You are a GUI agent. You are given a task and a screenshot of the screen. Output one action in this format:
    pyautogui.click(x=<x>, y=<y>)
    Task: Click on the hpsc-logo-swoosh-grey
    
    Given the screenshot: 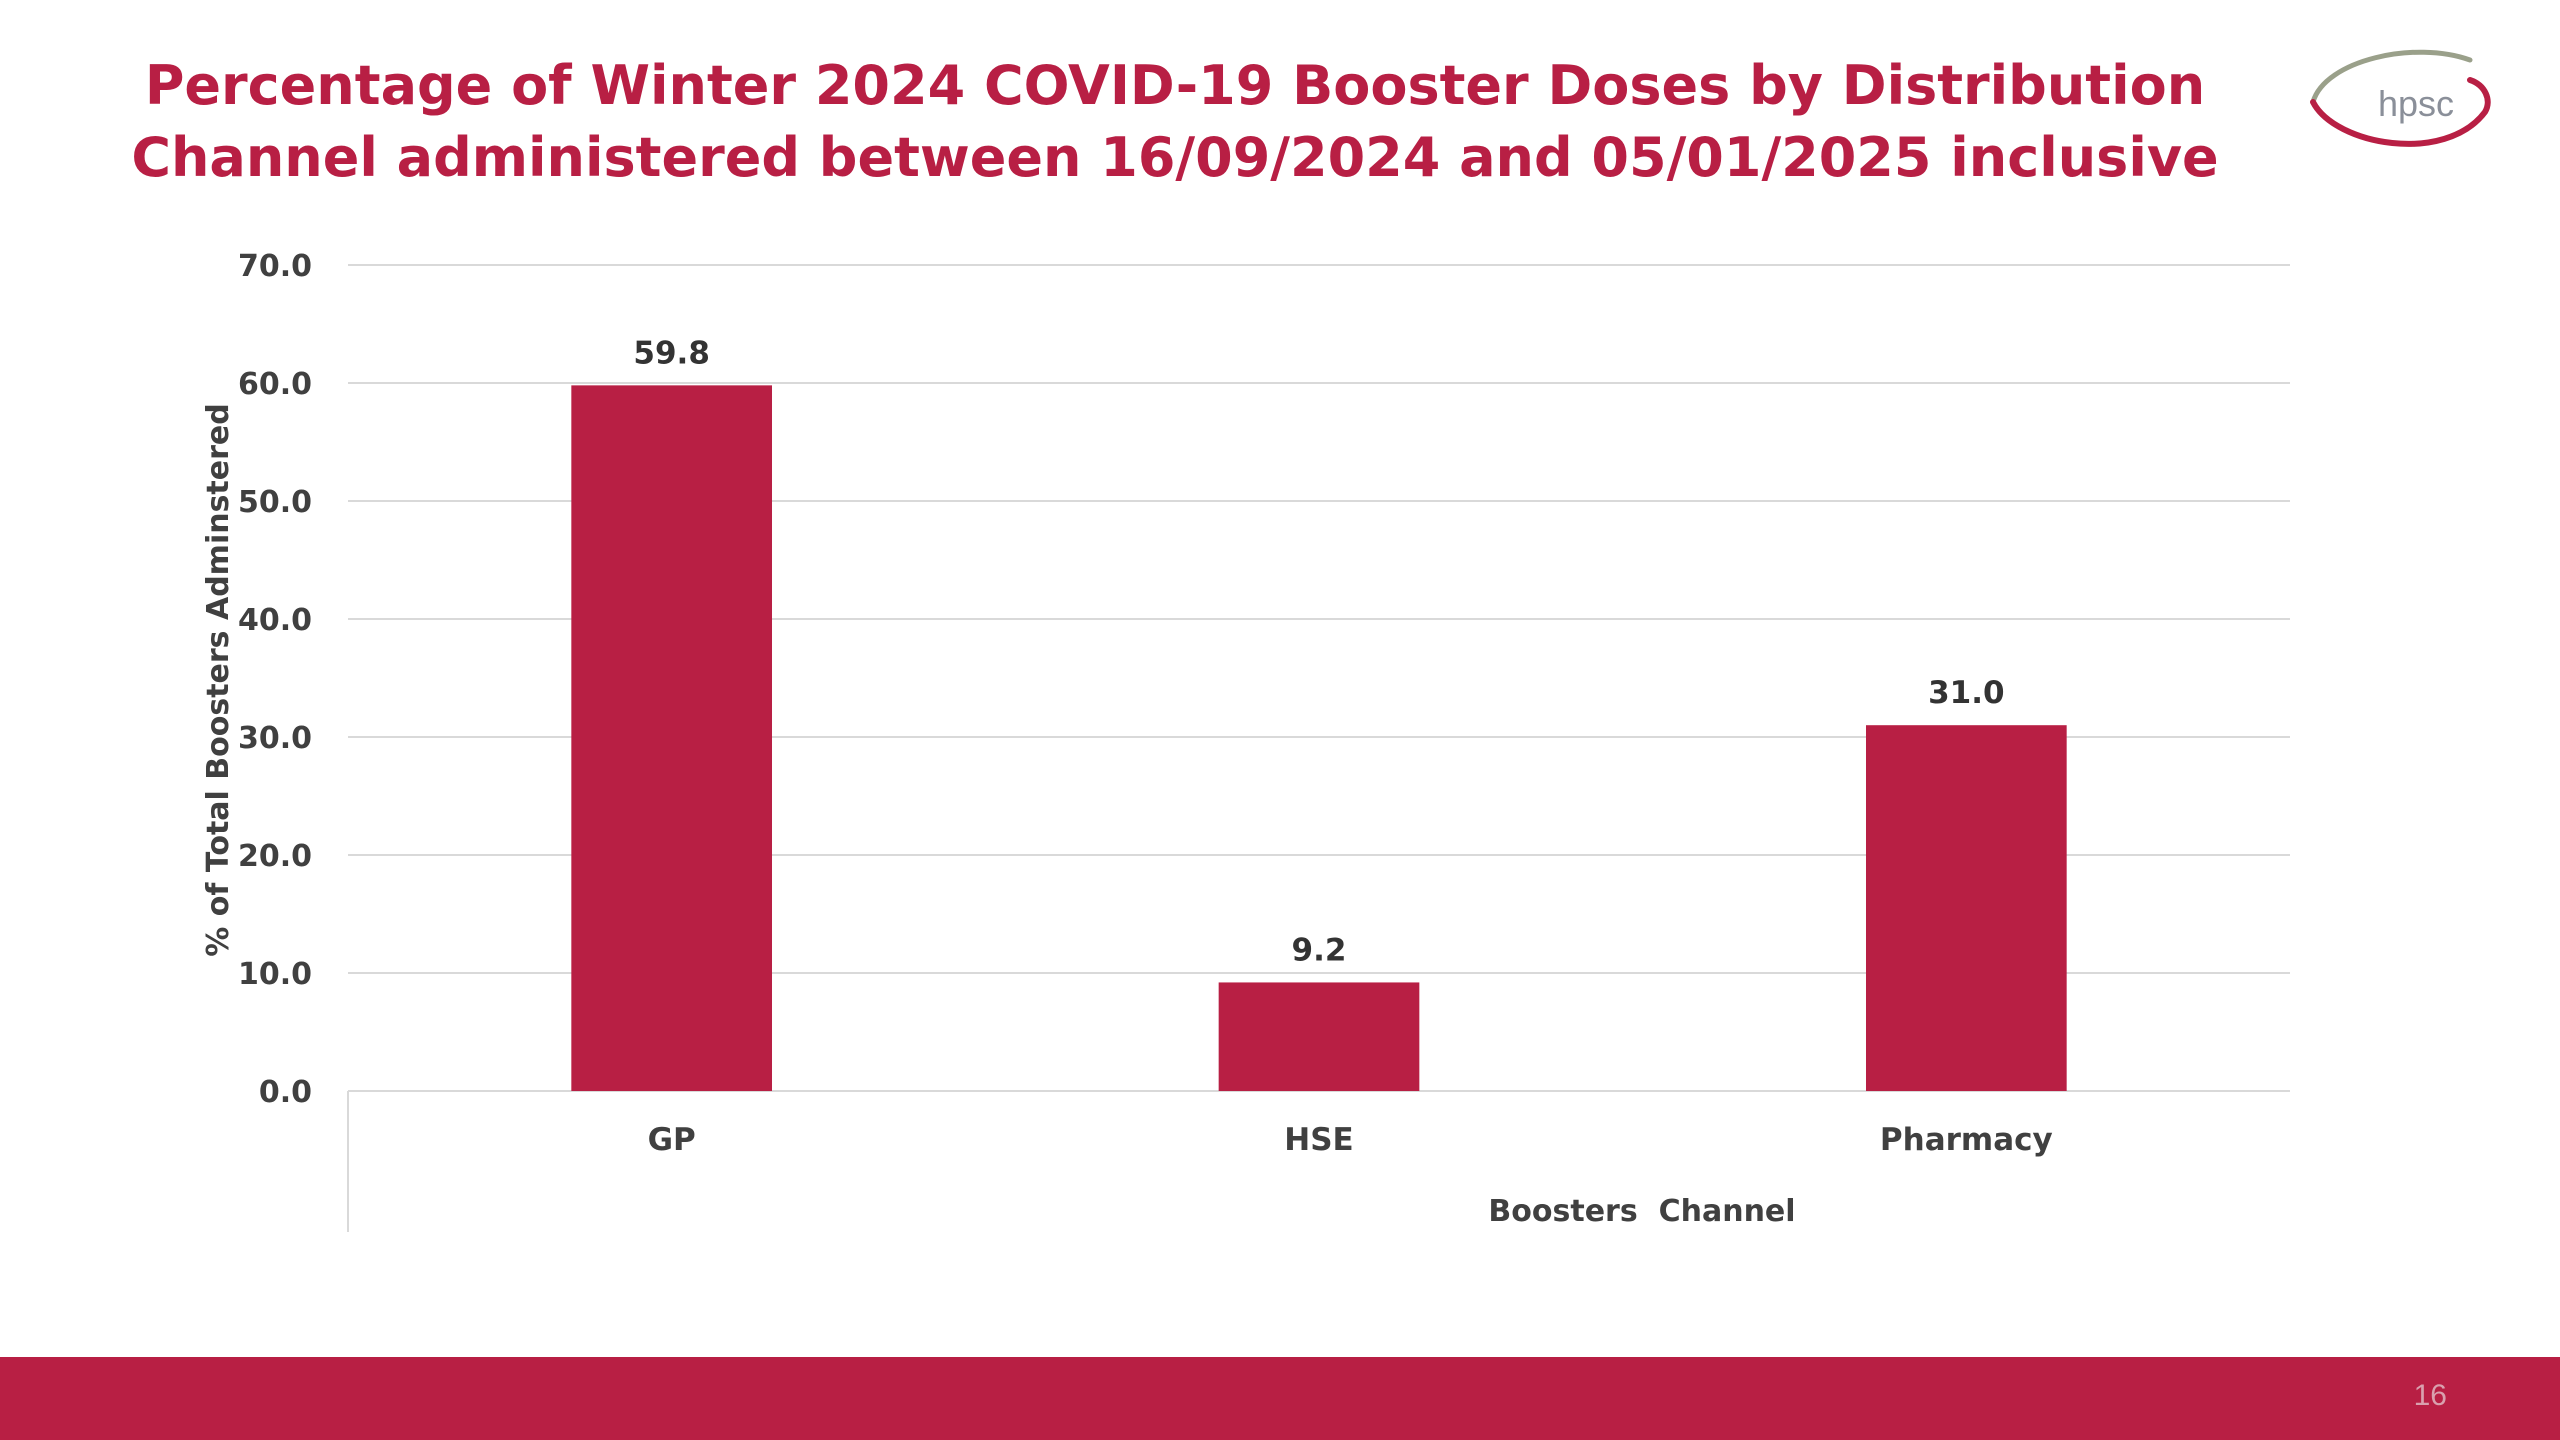 What is the action you would take?
    pyautogui.click(x=2391, y=77)
    